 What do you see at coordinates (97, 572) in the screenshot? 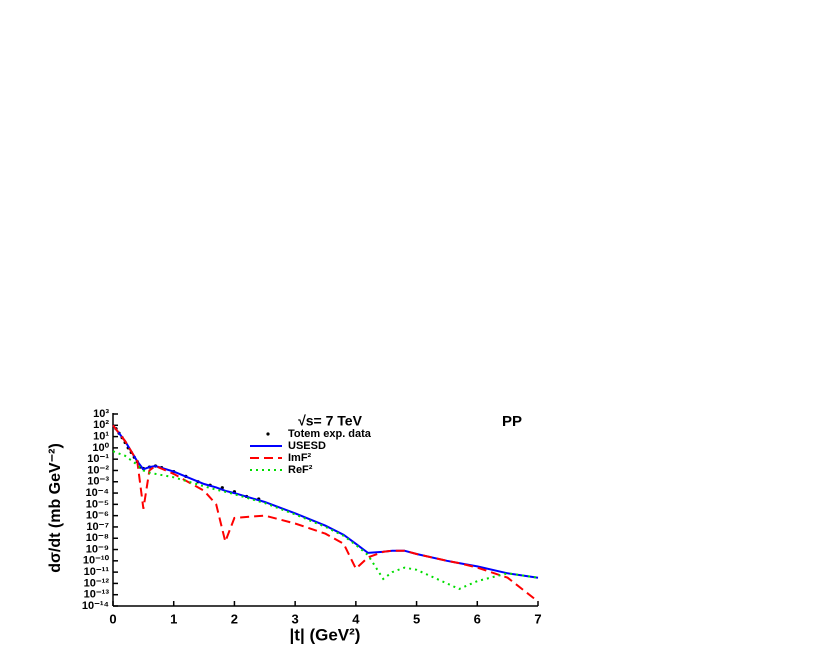
I see `y-tick-label: 10⁻¹¹` at bounding box center [97, 572].